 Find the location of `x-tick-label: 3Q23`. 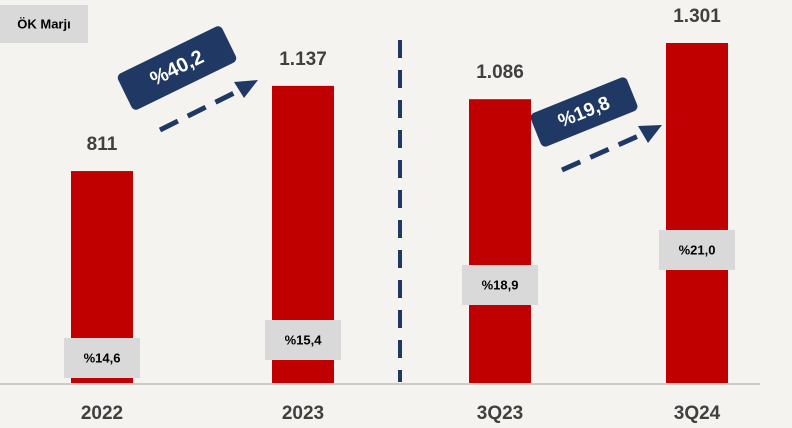

x-tick-label: 3Q23 is located at coordinates (500, 413).